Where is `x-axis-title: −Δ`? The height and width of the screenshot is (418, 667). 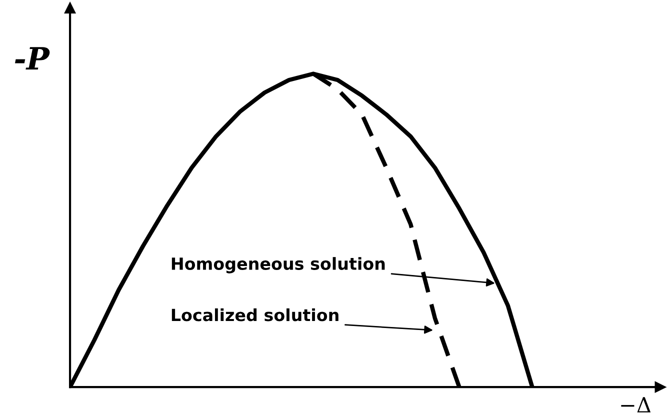
x-axis-title: −Δ is located at coordinates (636, 404).